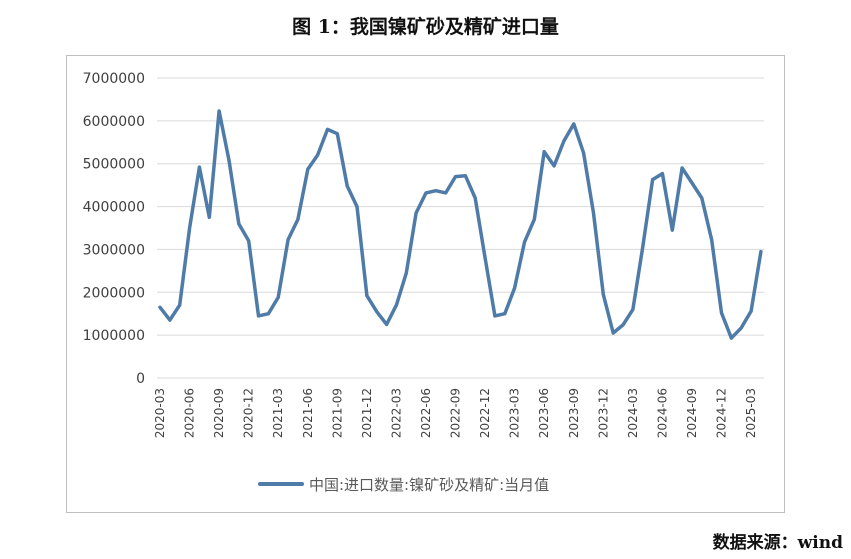  What do you see at coordinates (692, 413) in the screenshot?
I see `x-tick-label: 2024-09` at bounding box center [692, 413].